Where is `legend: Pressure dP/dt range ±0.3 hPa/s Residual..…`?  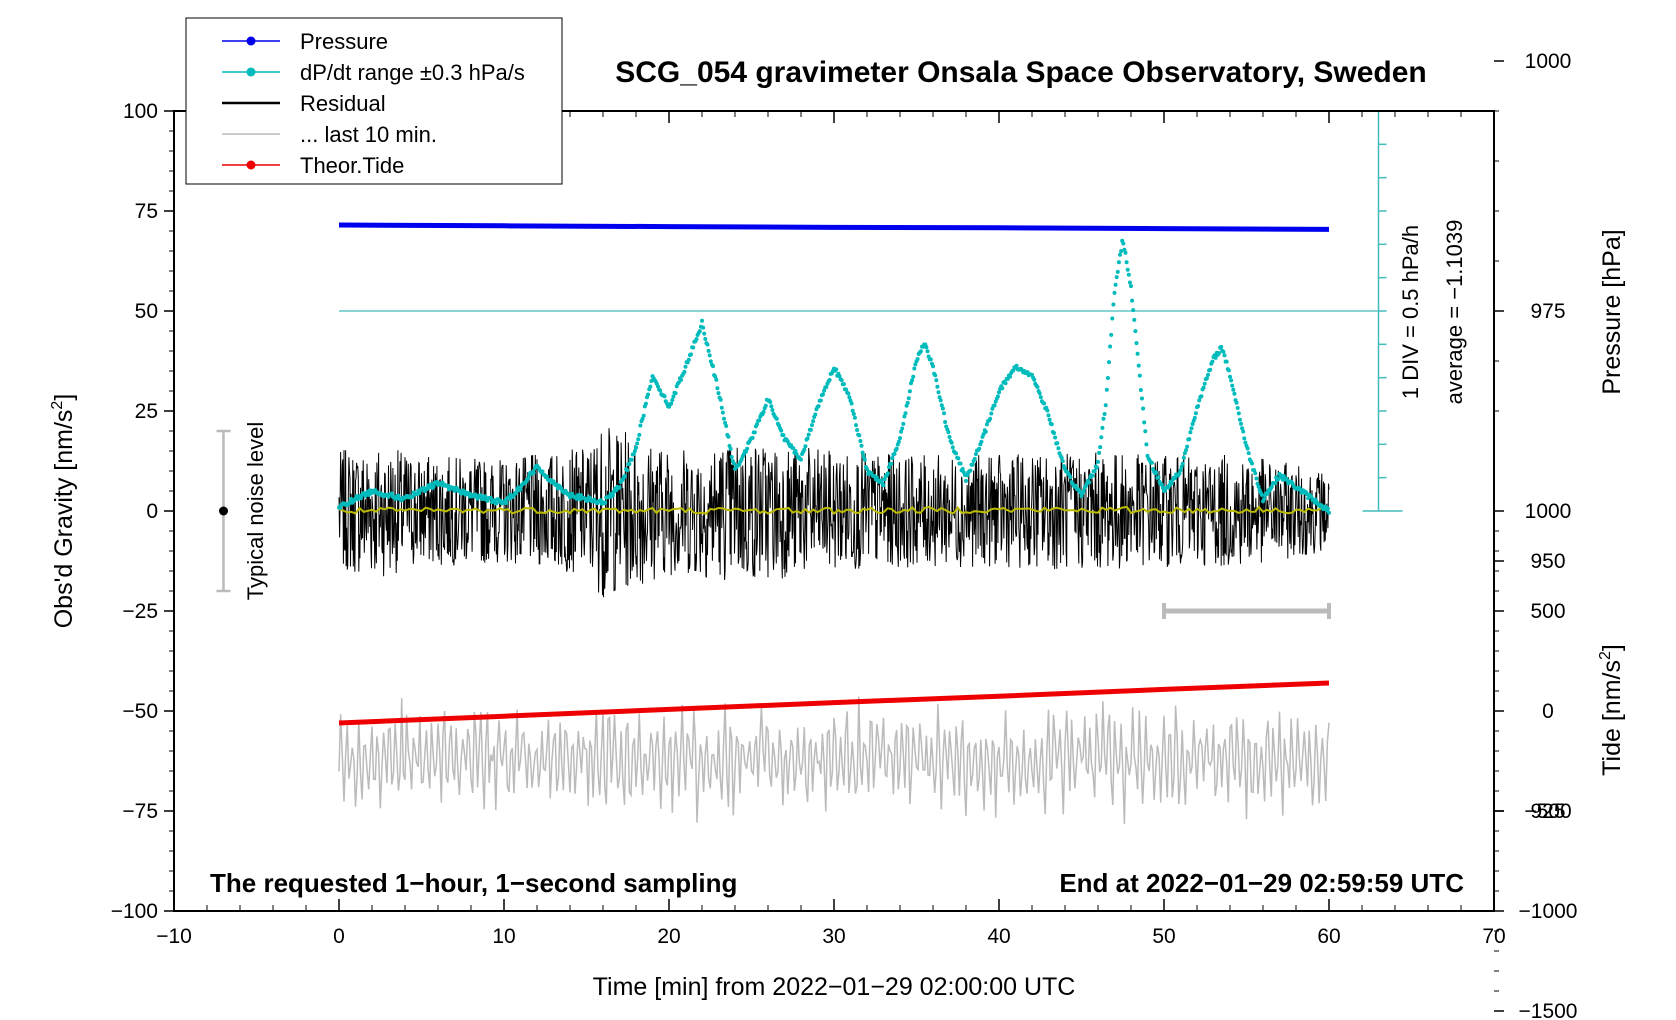
legend: Pressure dP/dt range ±0.3 hPa/s Residual..… is located at coordinates (374, 101).